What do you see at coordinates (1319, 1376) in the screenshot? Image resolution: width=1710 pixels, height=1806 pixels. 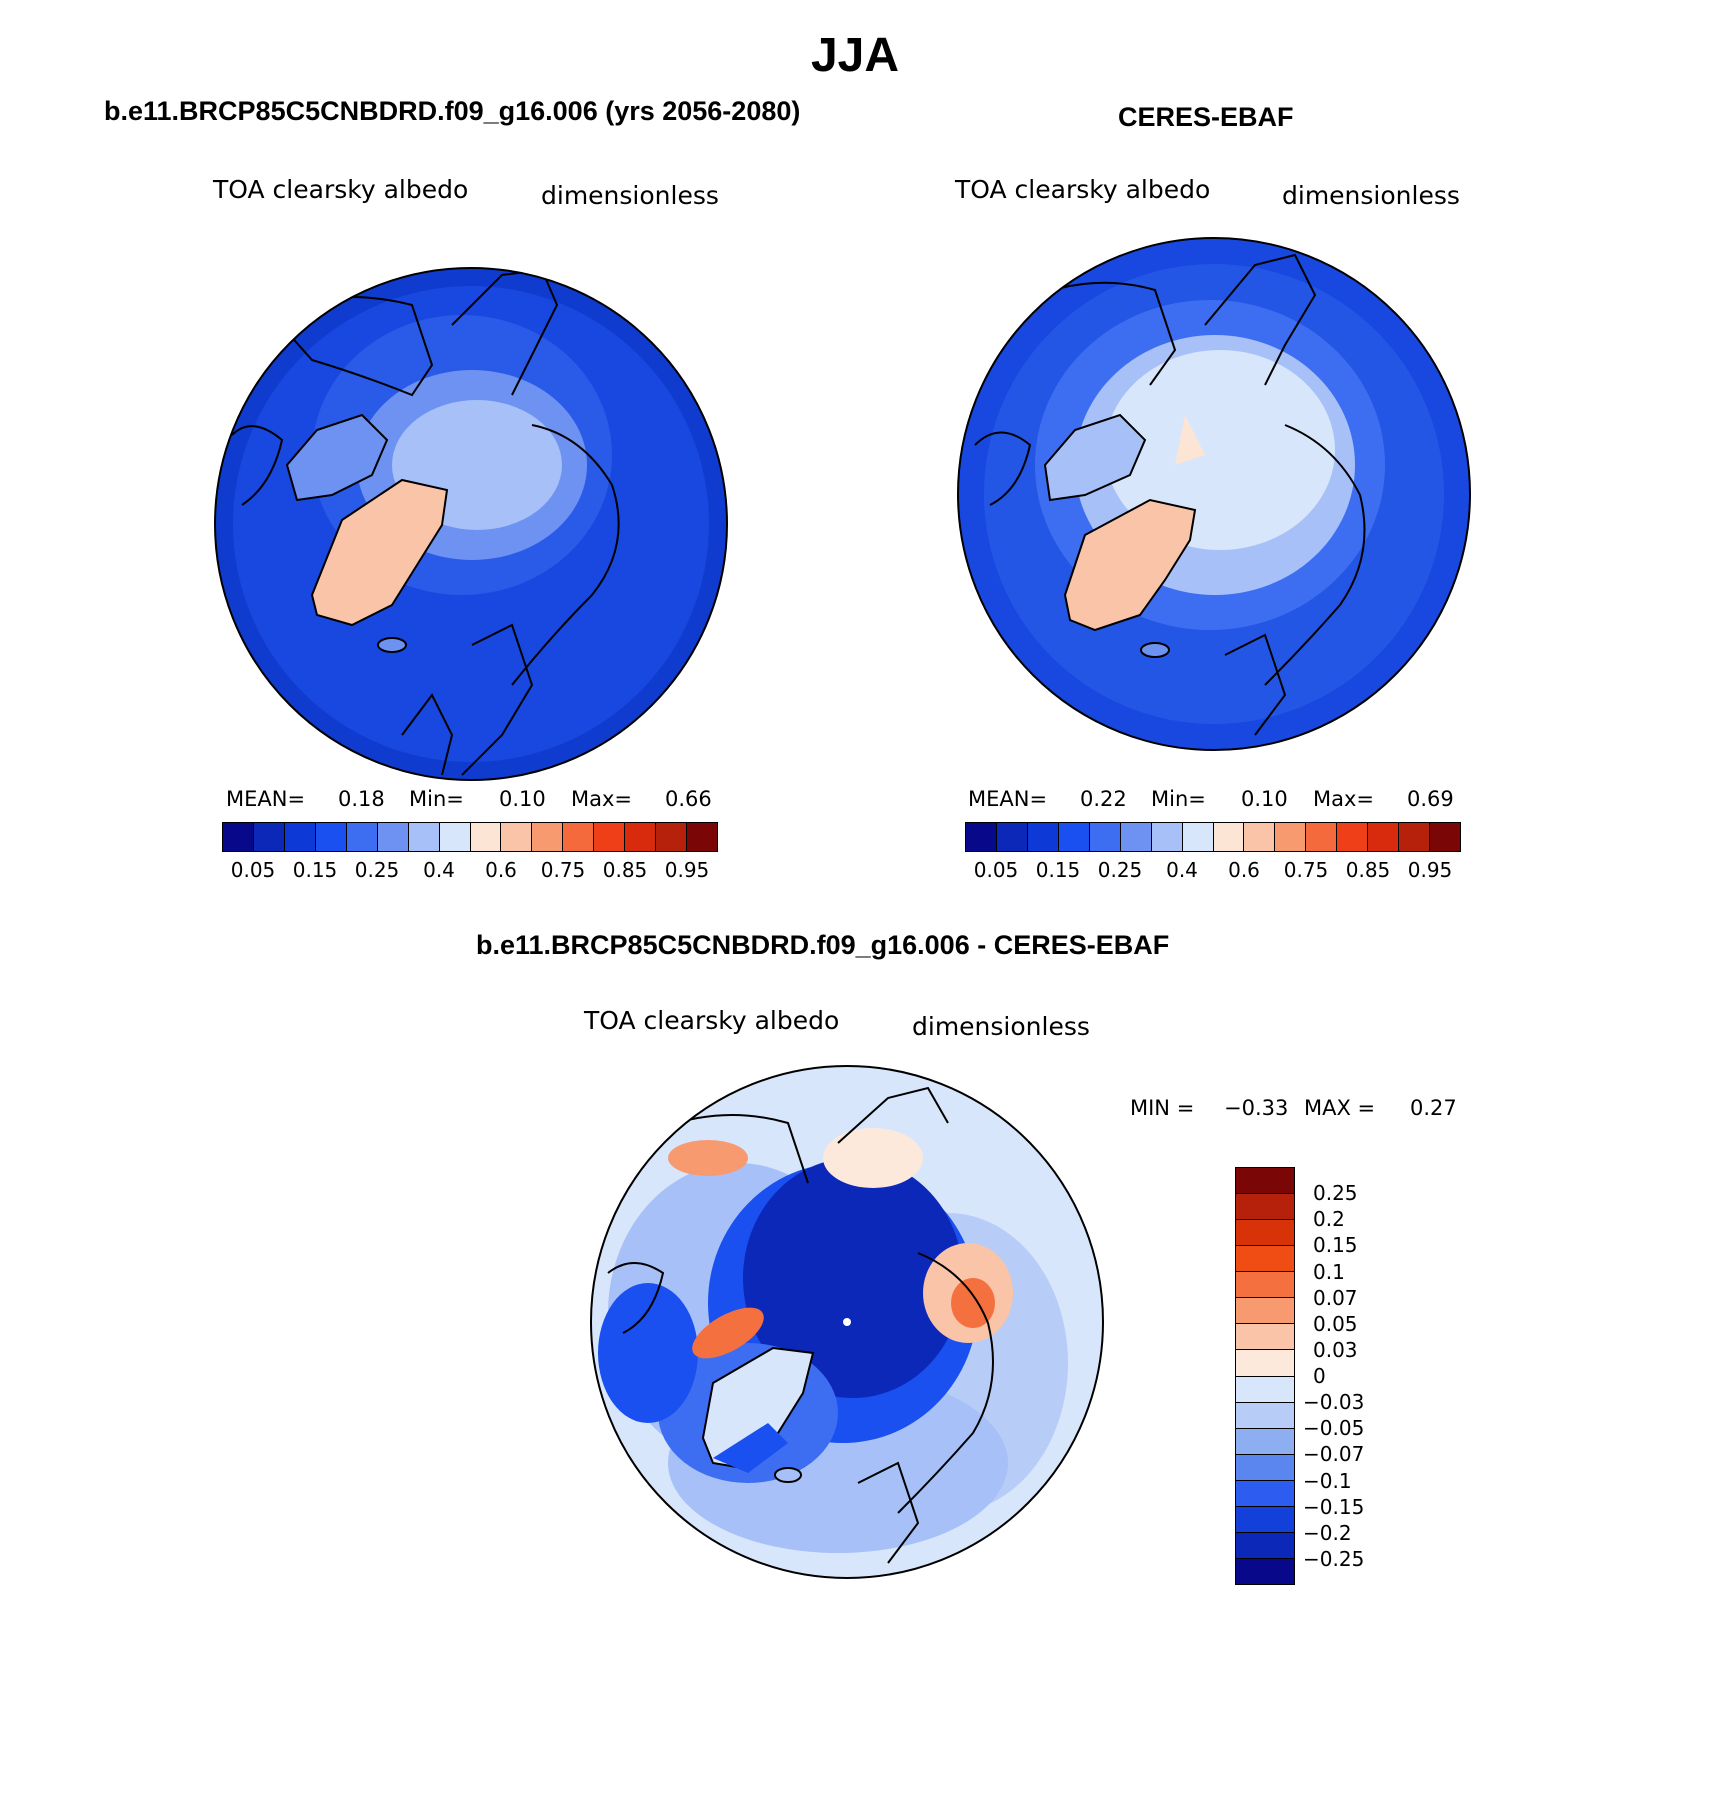 I see `diff-colorbar-tick-label: 0` at bounding box center [1319, 1376].